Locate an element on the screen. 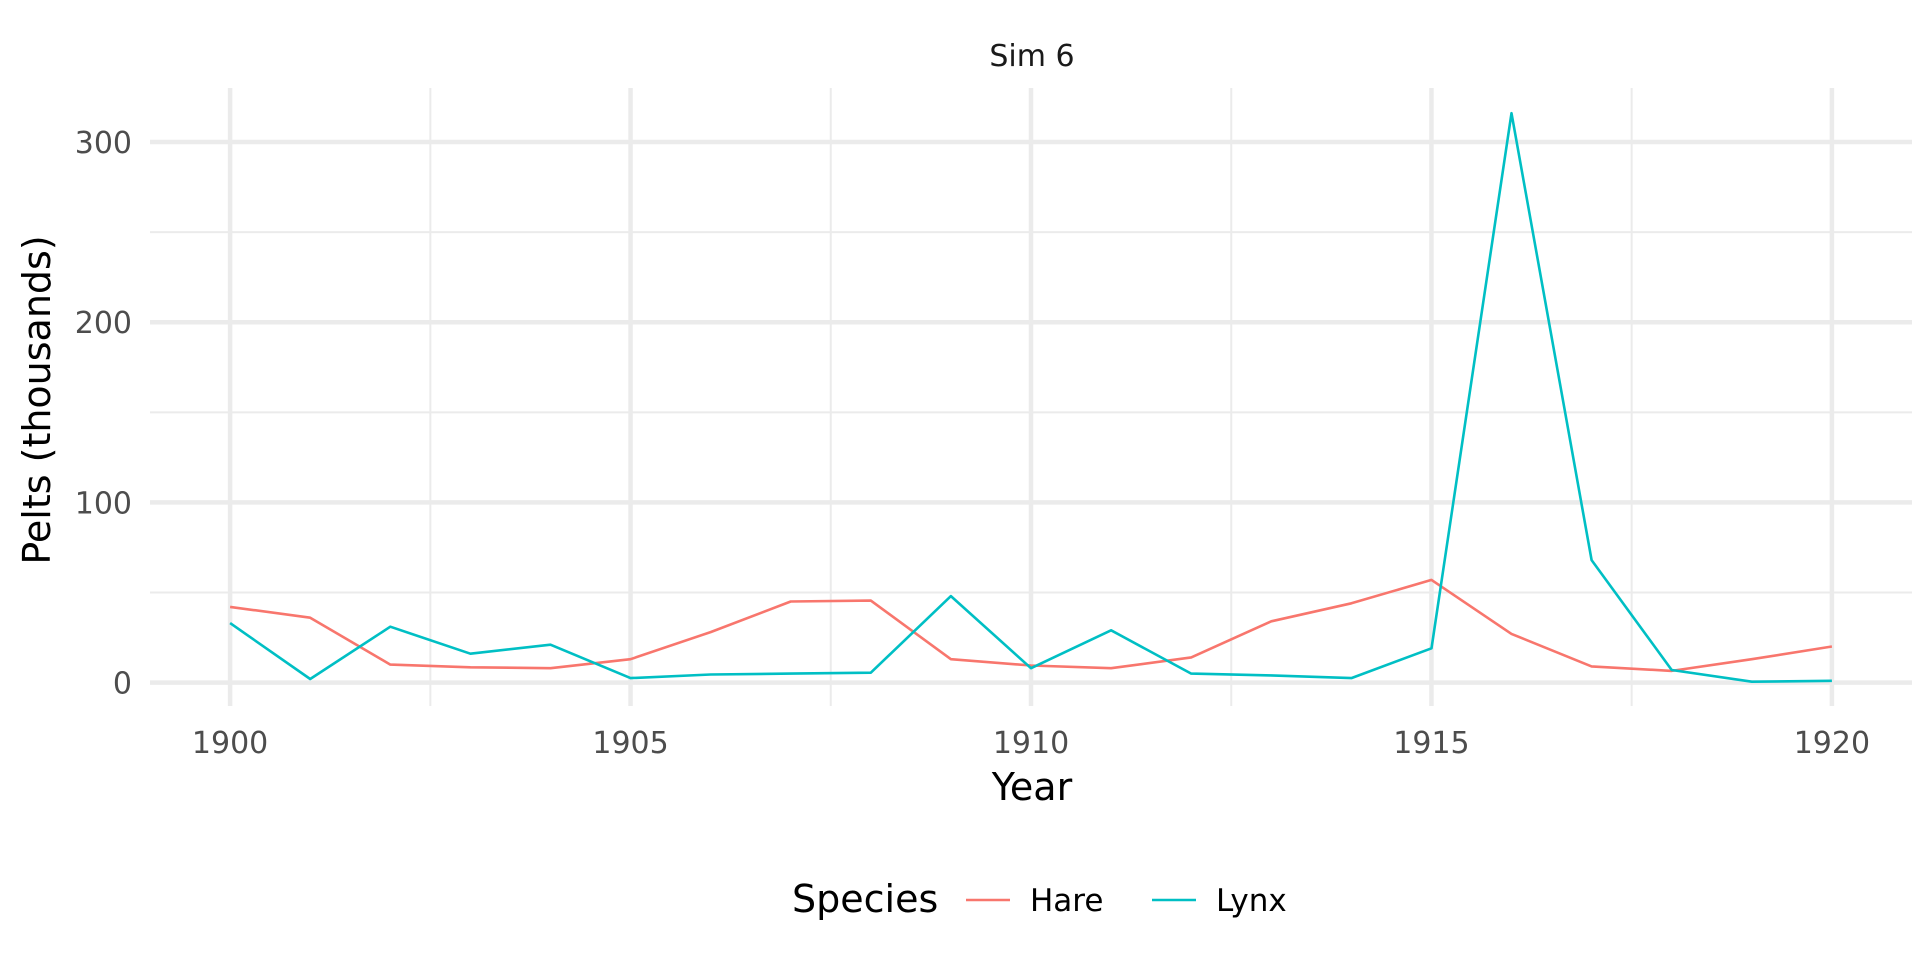 The width and height of the screenshot is (1920, 960). legend-title: Species is located at coordinates (865, 899).